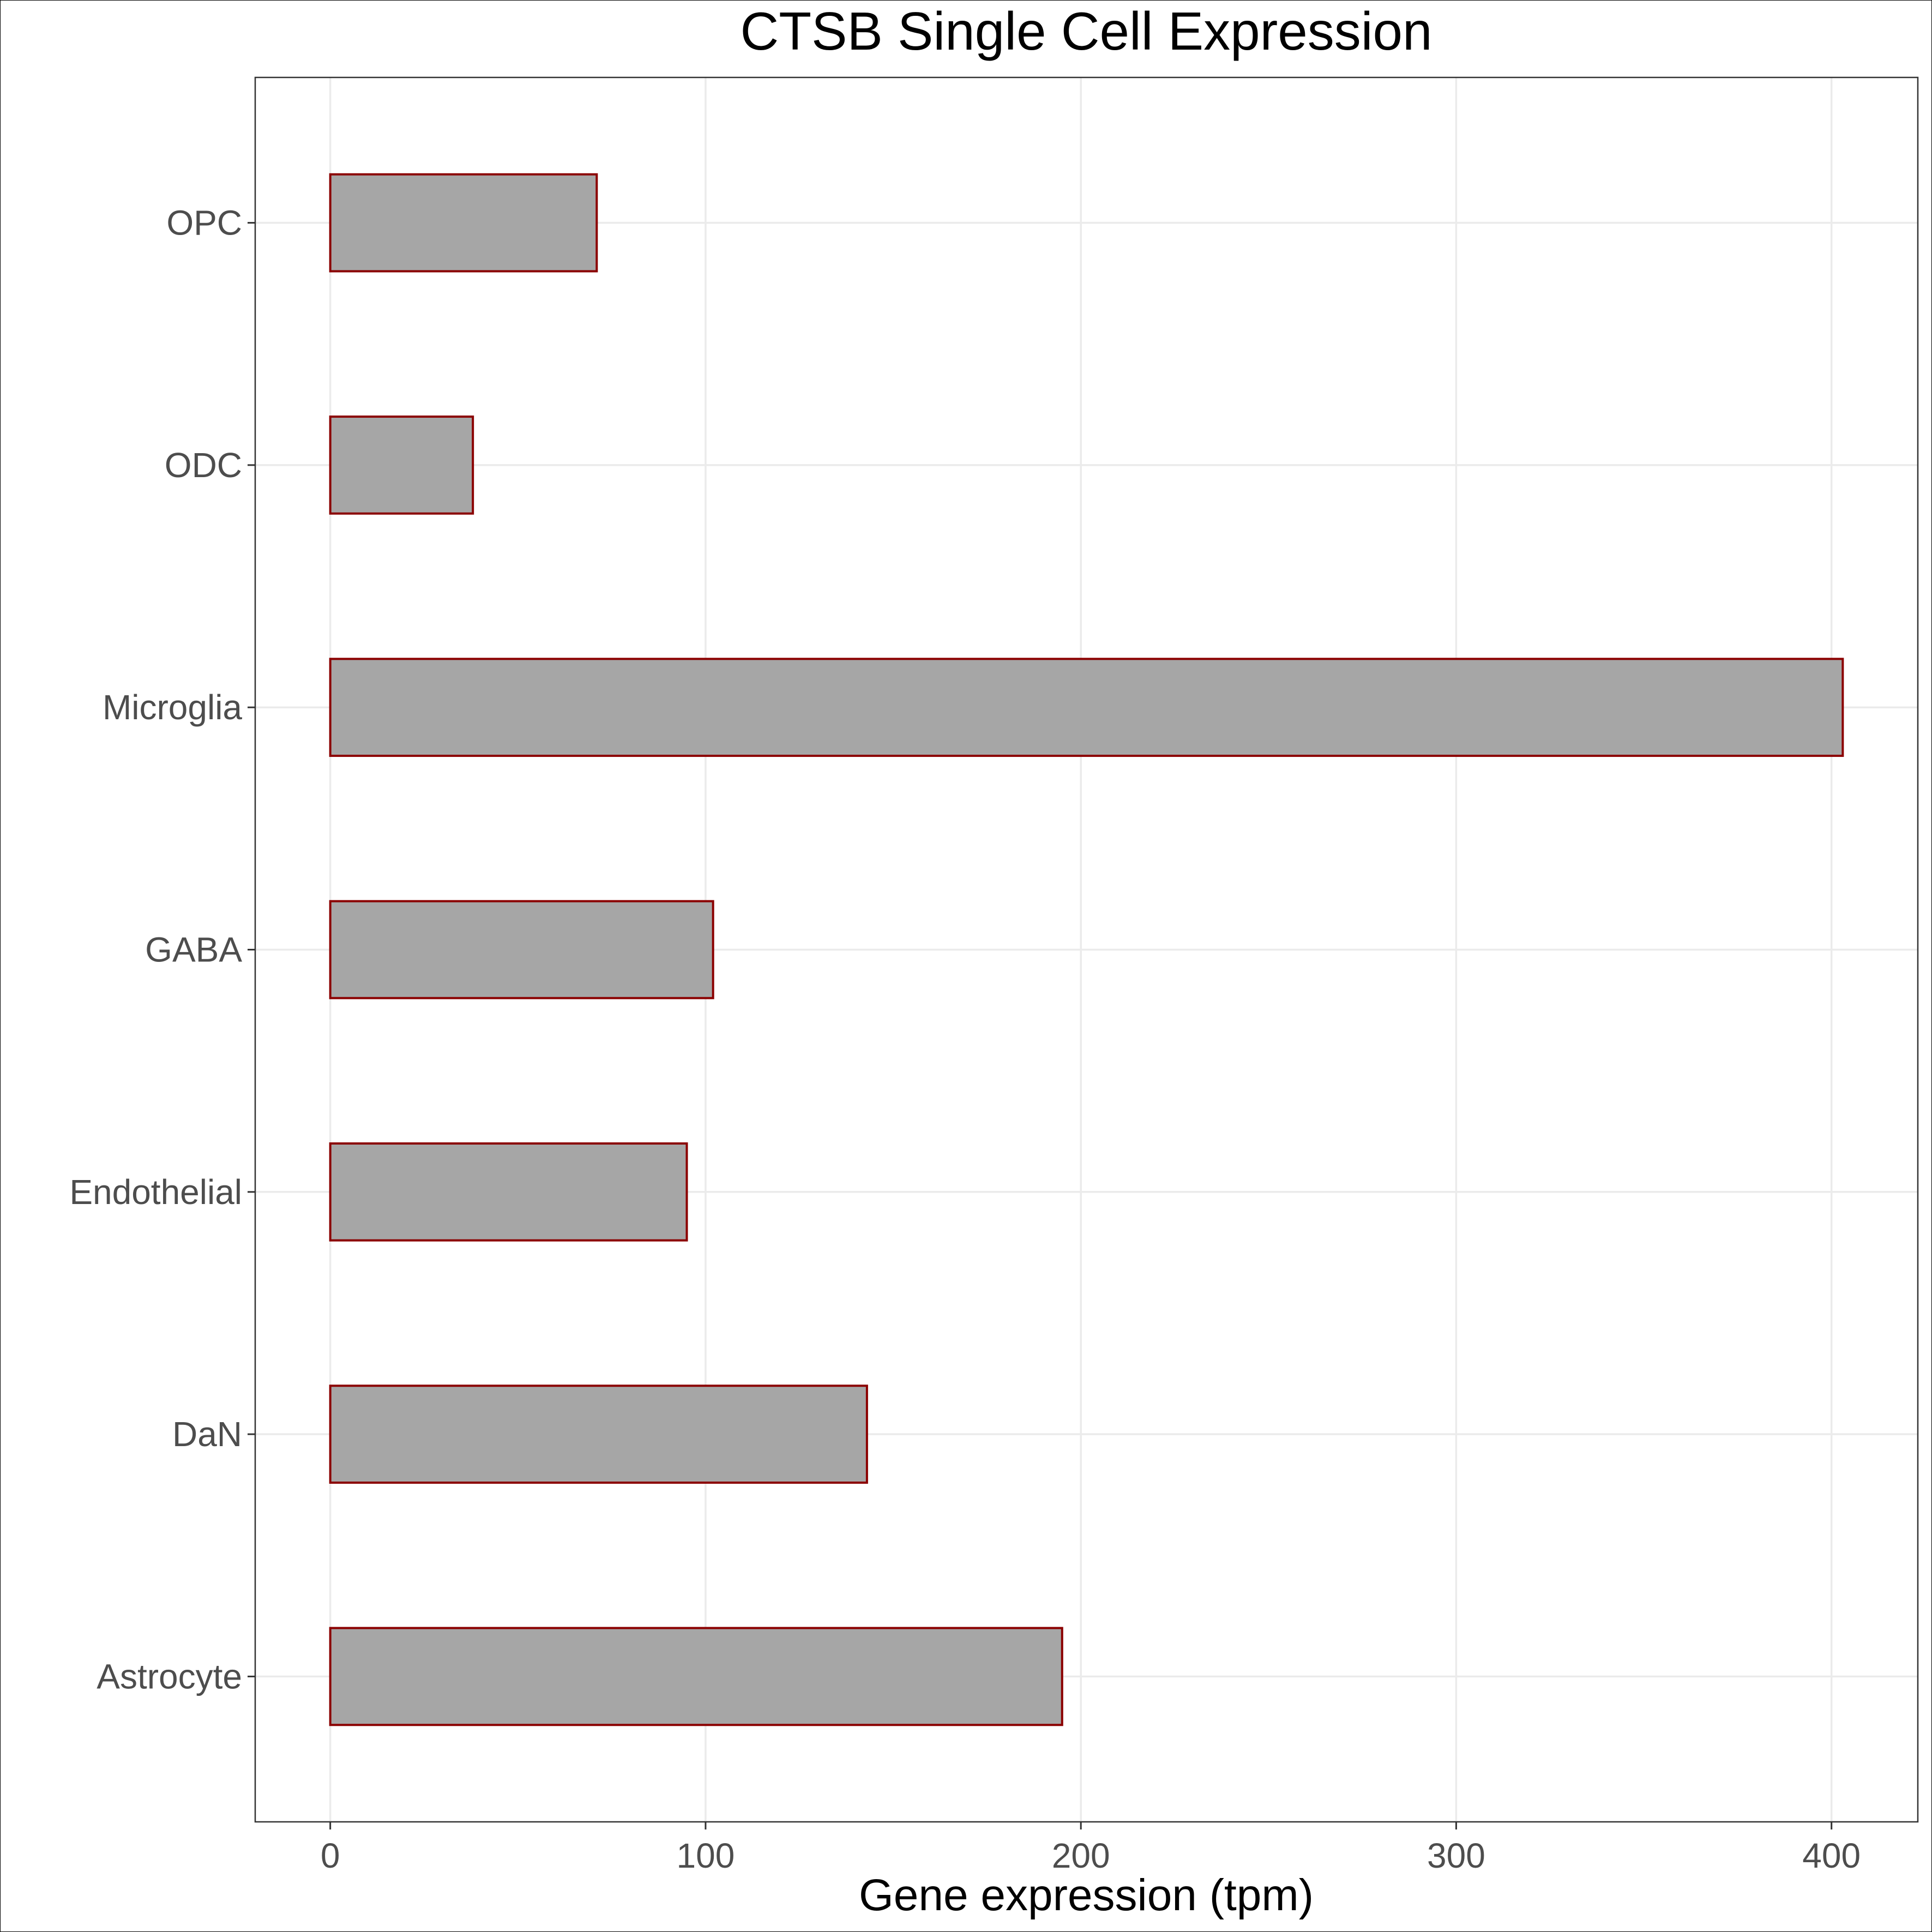 This screenshot has height=1932, width=1932. I want to click on bar-microglia, so click(1086, 707).